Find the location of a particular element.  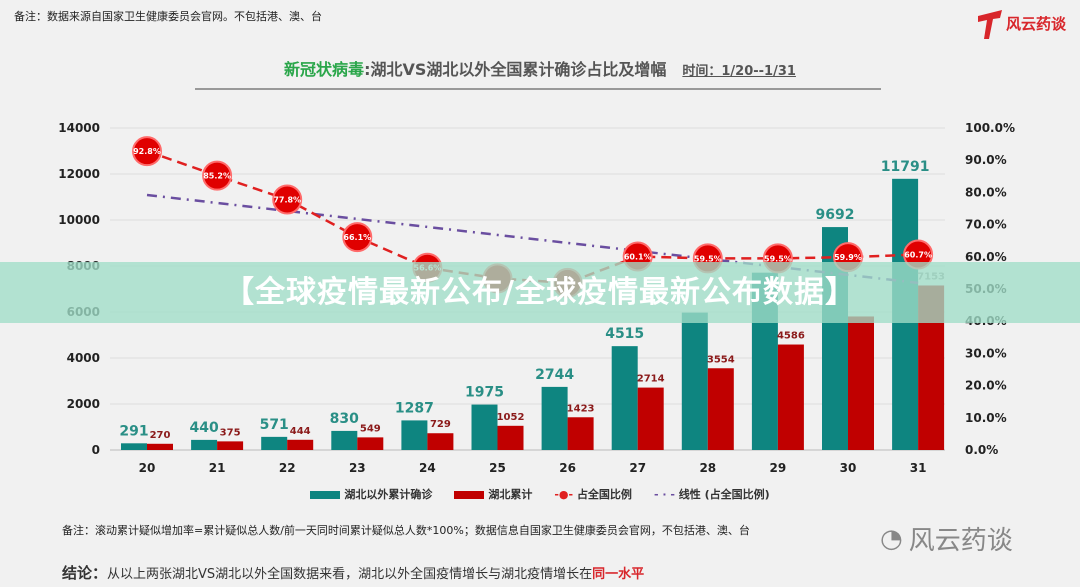

y-tick-label: 14000 is located at coordinates (79, 128).